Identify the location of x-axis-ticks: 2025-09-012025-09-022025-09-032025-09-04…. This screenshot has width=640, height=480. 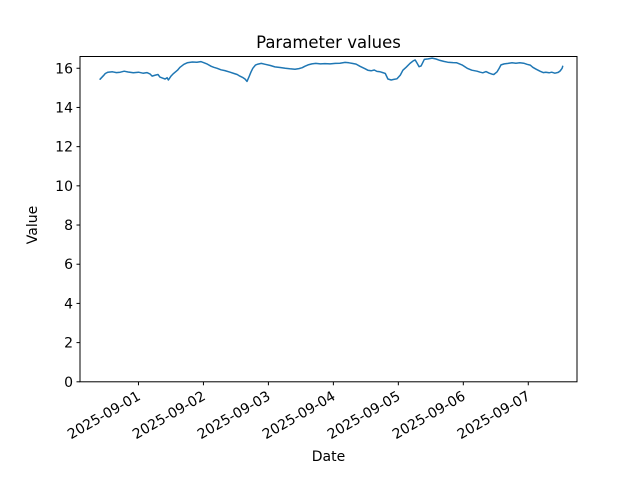
(299, 412).